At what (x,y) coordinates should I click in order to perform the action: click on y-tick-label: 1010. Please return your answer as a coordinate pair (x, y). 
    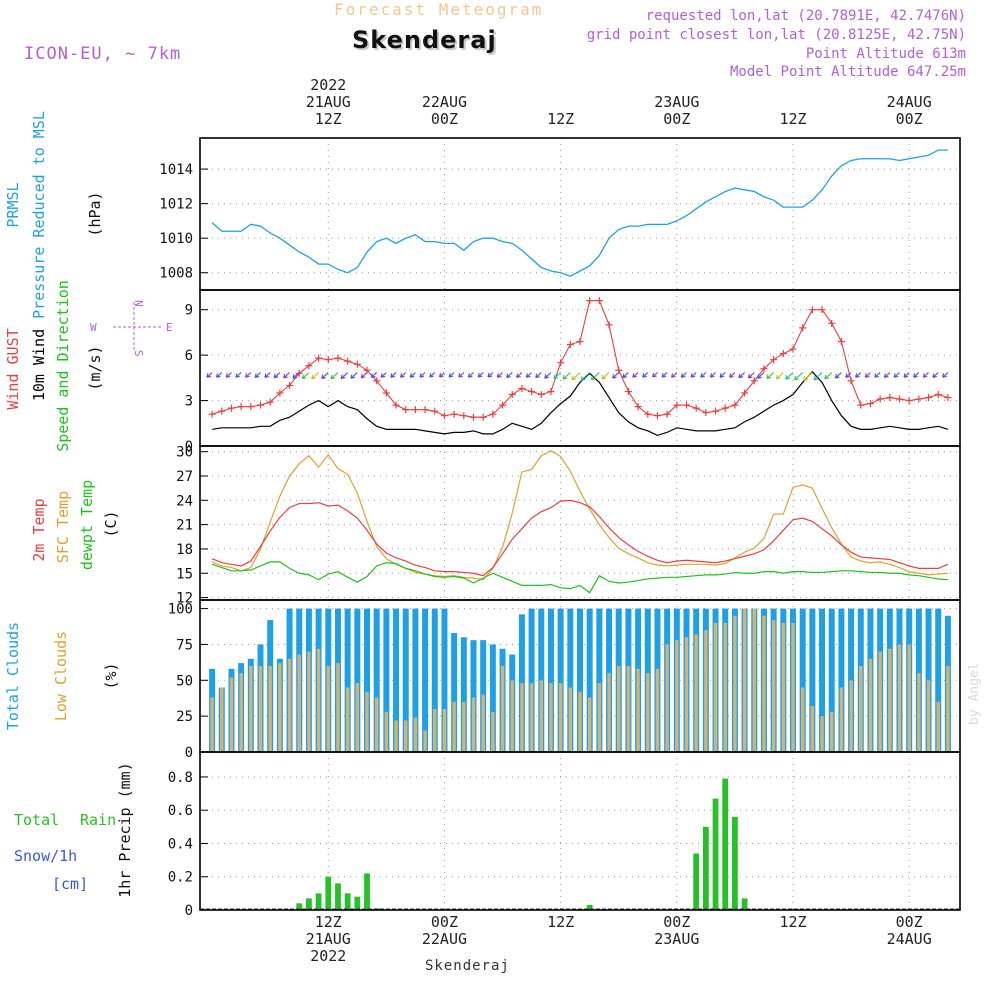
    Looking at the image, I should click on (176, 239).